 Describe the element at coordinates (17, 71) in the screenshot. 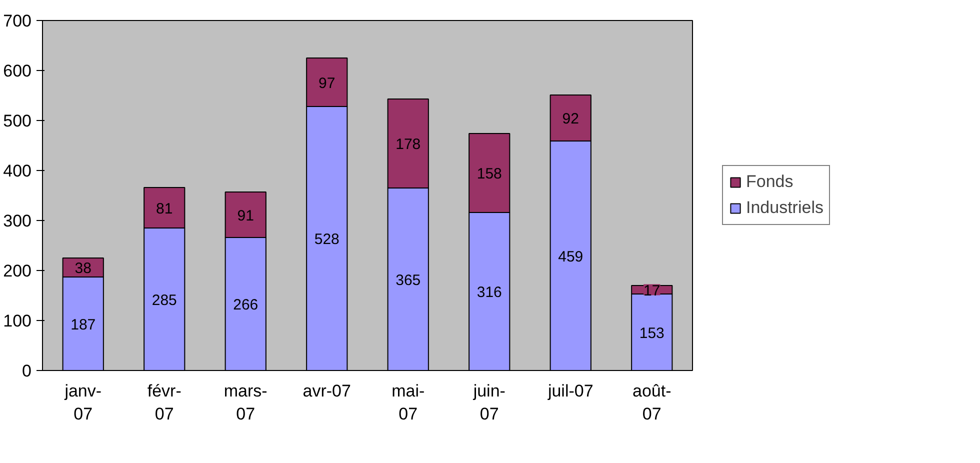

I see `y-tick-label: 600` at that location.